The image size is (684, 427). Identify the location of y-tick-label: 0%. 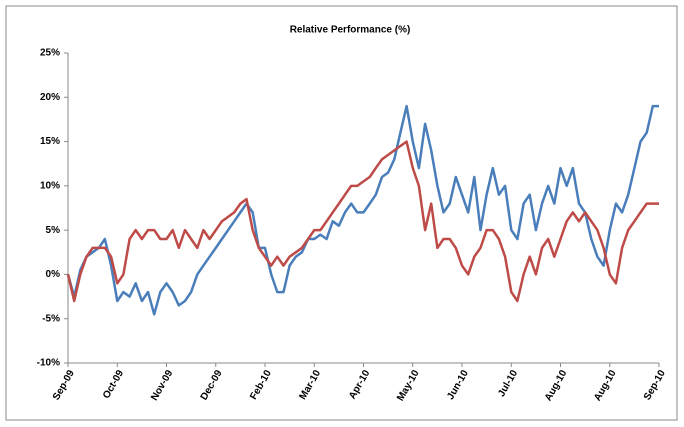
(53, 274).